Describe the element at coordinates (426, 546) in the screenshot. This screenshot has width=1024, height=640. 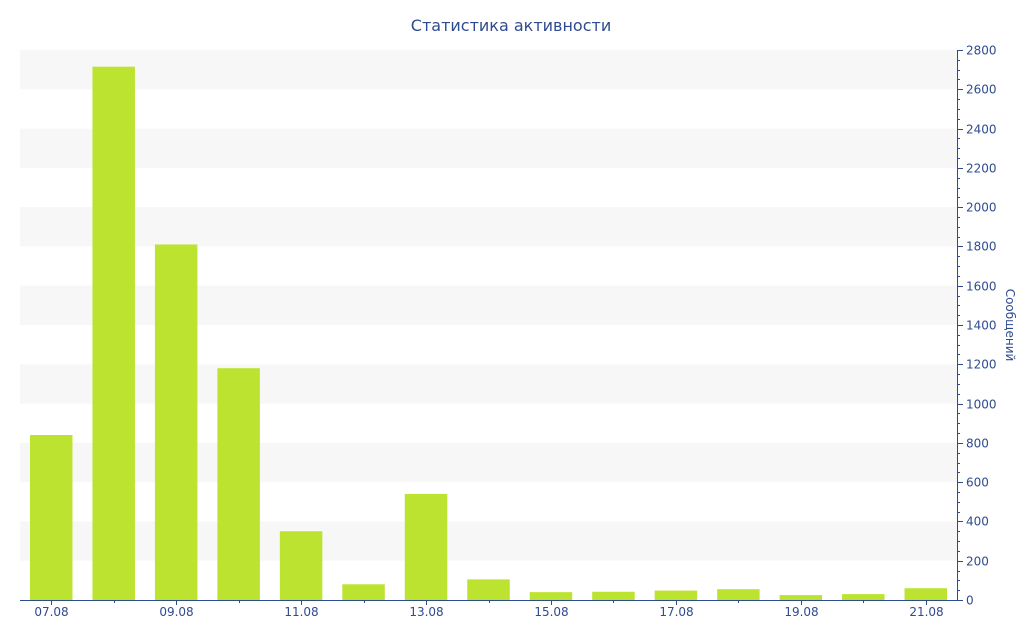
I see `bar-13.08` at that location.